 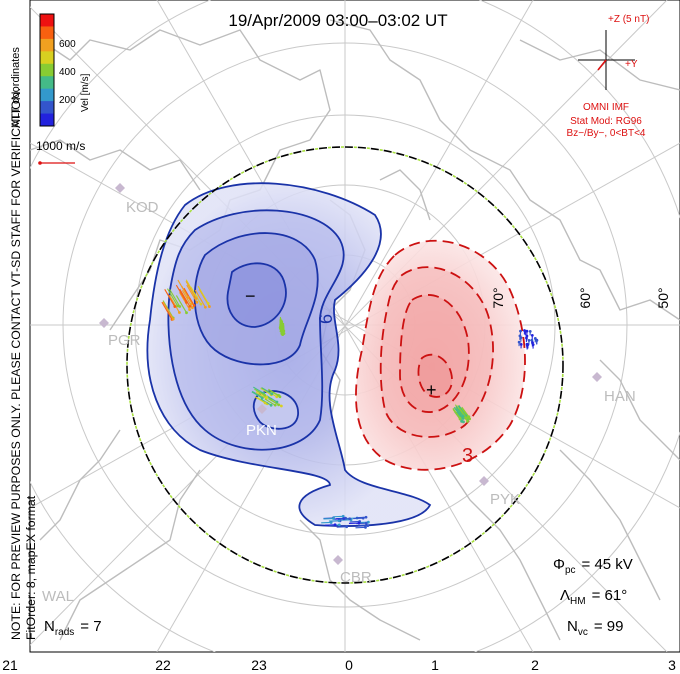 I want to click on station-pyk: PYK, so click(x=499, y=492).